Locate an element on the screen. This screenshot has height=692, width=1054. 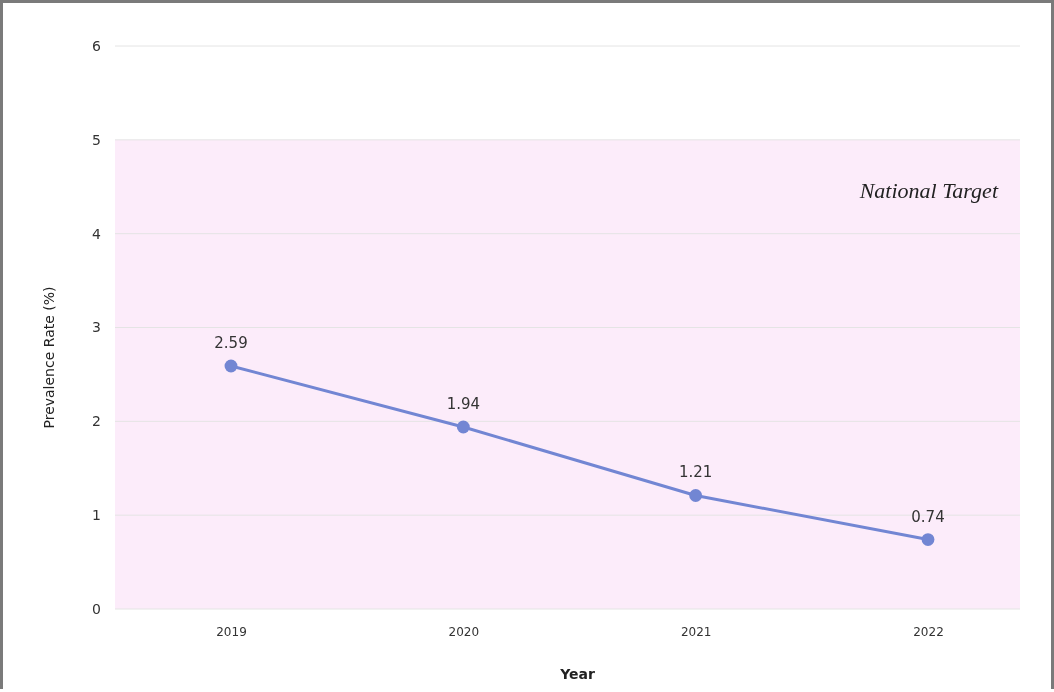
x-tick-label: 2021 is located at coordinates (696, 631).